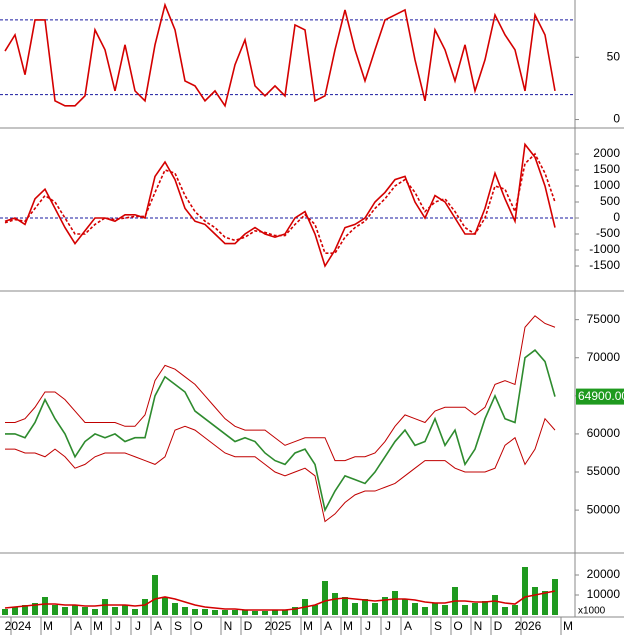 This screenshot has width=624, height=635. I want to click on y-tick-label: 75000, so click(604, 319).